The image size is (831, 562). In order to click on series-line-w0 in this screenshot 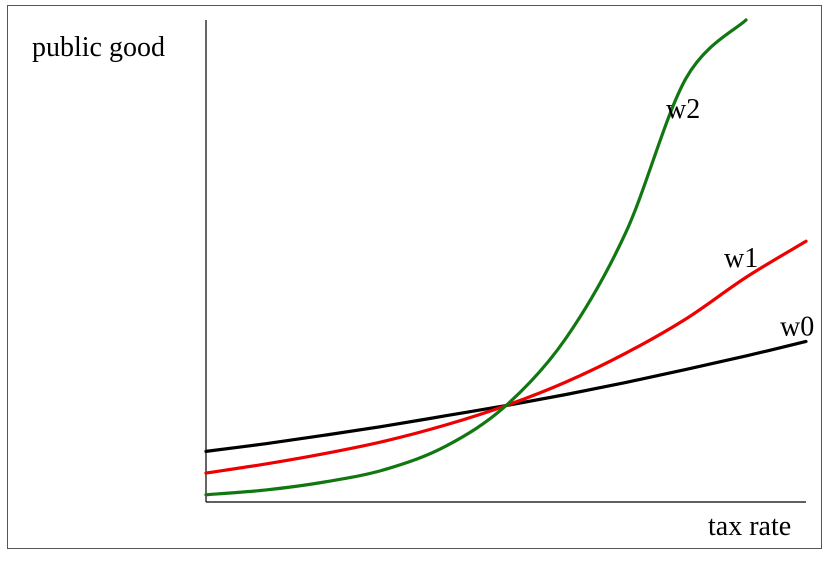, I will do `click(506, 396)`.